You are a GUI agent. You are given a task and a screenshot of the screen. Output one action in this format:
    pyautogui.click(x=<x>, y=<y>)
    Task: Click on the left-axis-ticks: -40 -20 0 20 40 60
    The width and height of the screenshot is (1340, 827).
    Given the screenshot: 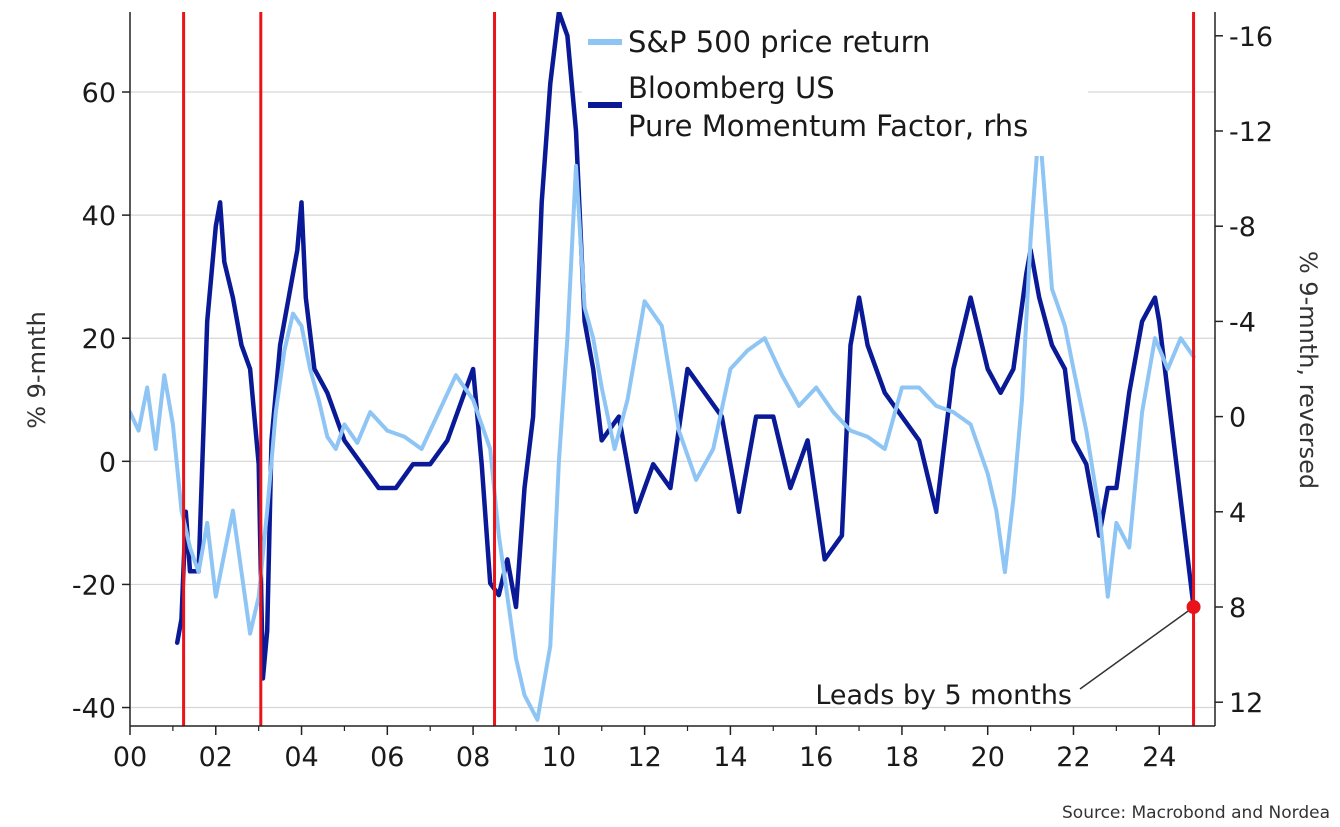 What is the action you would take?
    pyautogui.click(x=101, y=401)
    